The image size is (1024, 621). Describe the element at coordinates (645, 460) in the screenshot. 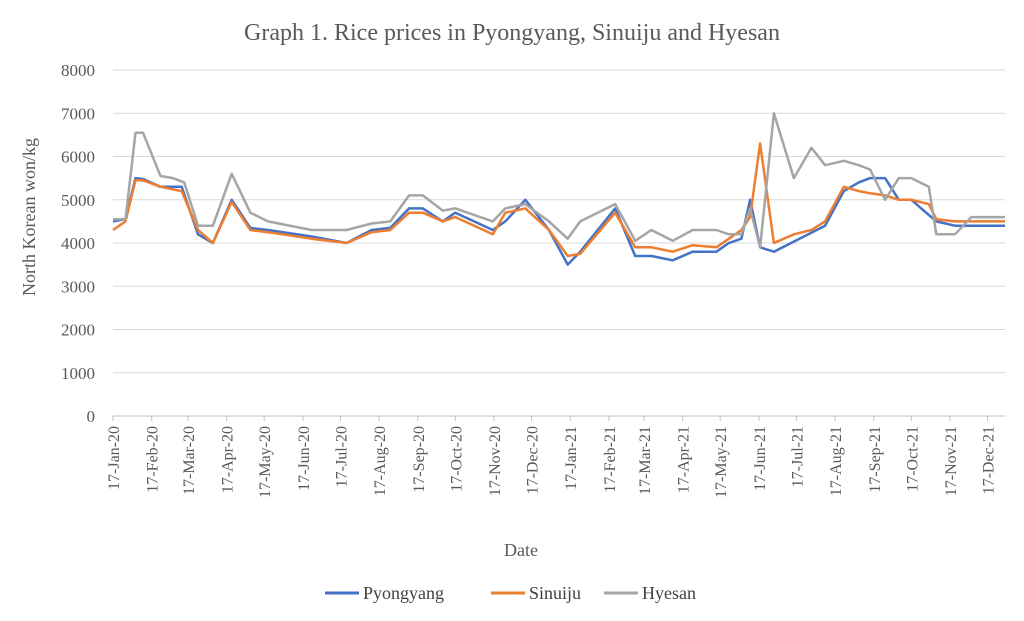

I see `x-tick-label: 17-Mar-21` at that location.